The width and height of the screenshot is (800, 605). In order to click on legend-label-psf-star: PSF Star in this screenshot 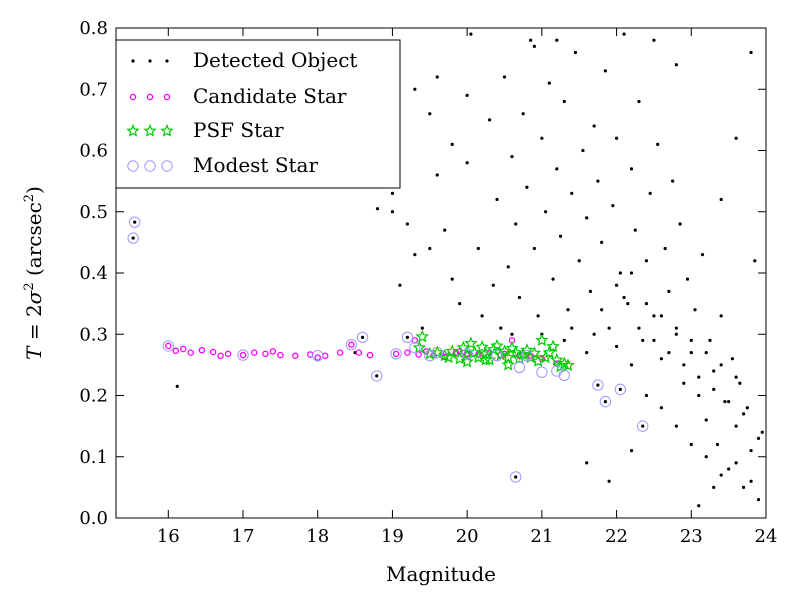, I will do `click(238, 130)`.